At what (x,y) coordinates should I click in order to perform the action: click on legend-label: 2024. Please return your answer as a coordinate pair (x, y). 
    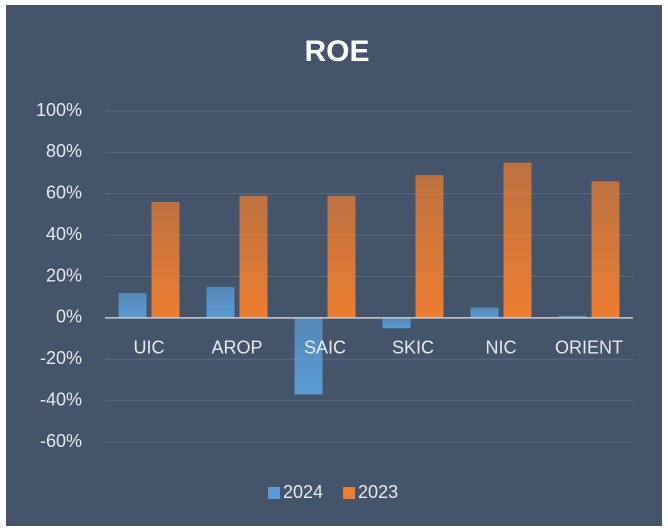
    Looking at the image, I should click on (303, 492).